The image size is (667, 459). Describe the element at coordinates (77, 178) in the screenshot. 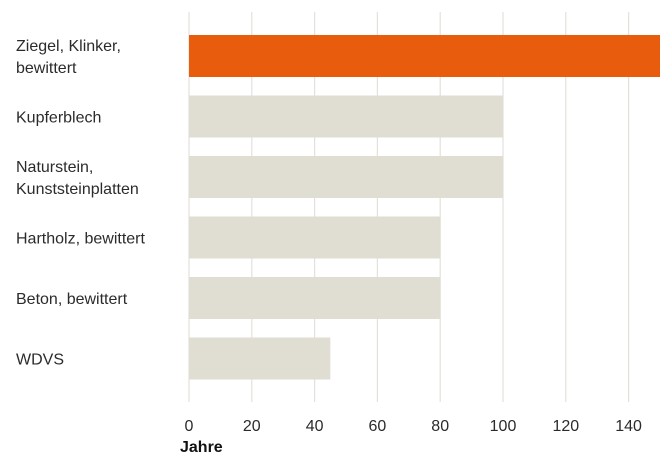

I see `category-label-2: Naturstein, Kunststeinplatten` at that location.